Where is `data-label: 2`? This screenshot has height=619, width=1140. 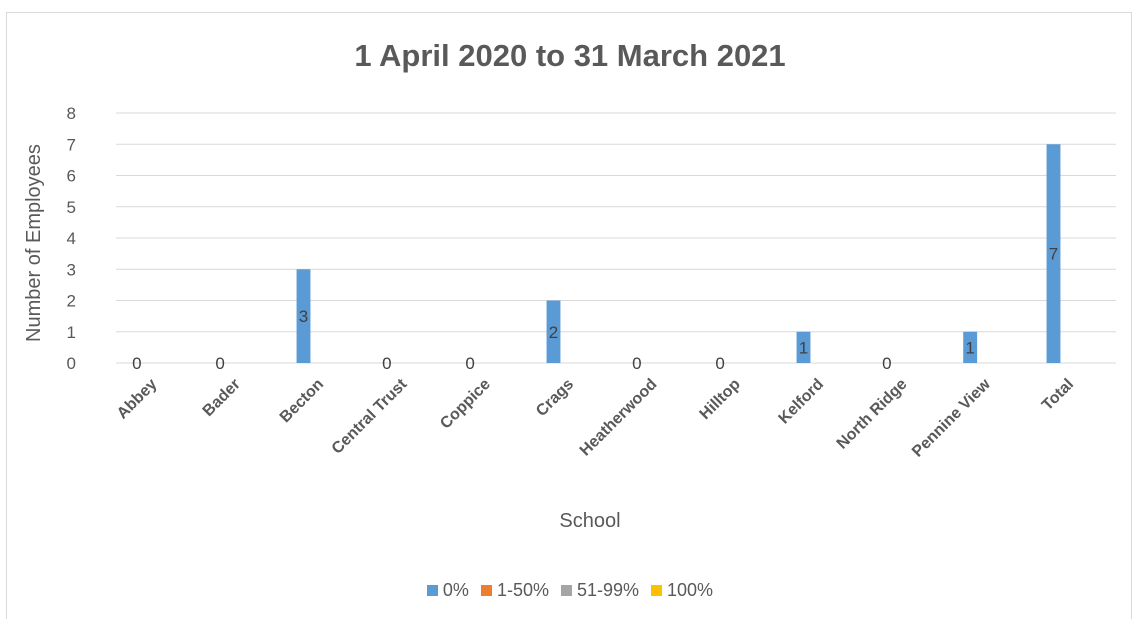 data-label: 2 is located at coordinates (553, 332).